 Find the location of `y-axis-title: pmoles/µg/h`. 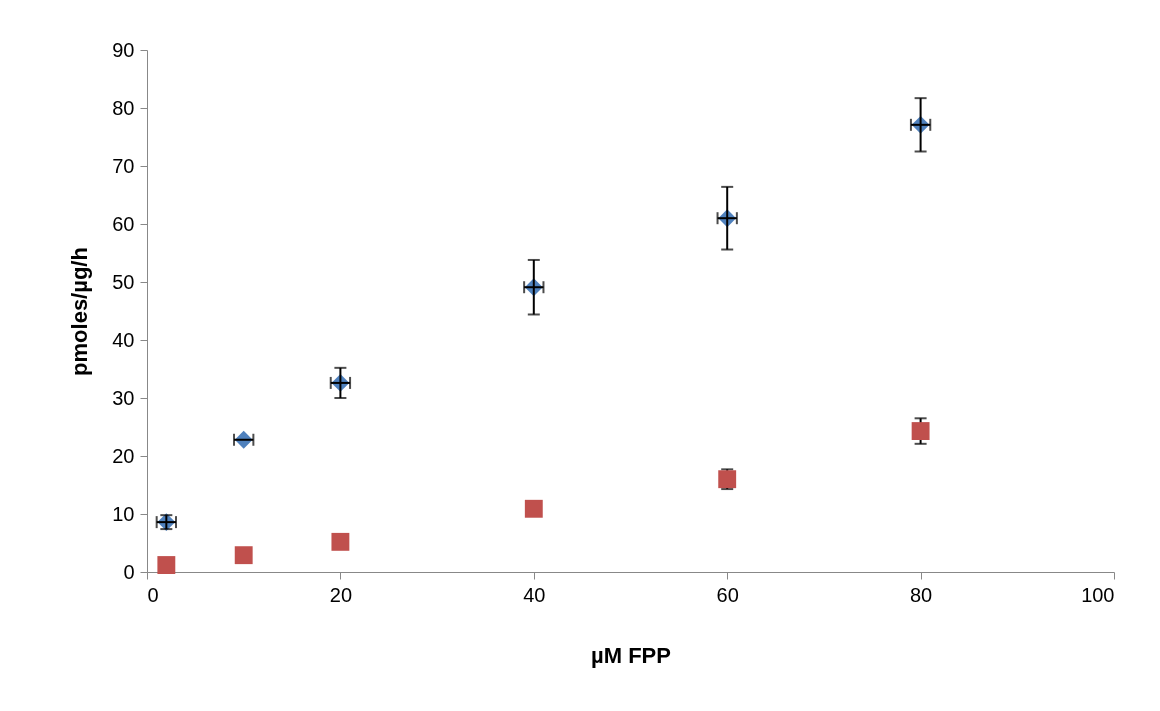

y-axis-title: pmoles/µg/h is located at coordinates (80, 311).